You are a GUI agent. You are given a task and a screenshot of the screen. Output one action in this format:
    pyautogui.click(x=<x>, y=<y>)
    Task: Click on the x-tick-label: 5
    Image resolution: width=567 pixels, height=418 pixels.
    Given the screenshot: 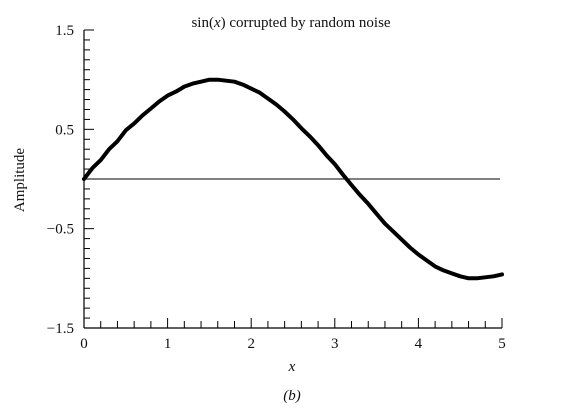 What is the action you would take?
    pyautogui.click(x=502, y=344)
    